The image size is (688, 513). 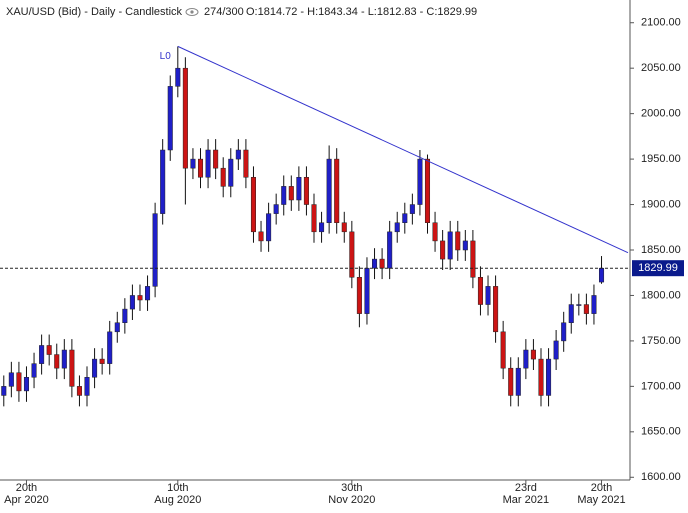 What do you see at coordinates (661, 23) in the screenshot?
I see `y-tick-label: 2100.00` at bounding box center [661, 23].